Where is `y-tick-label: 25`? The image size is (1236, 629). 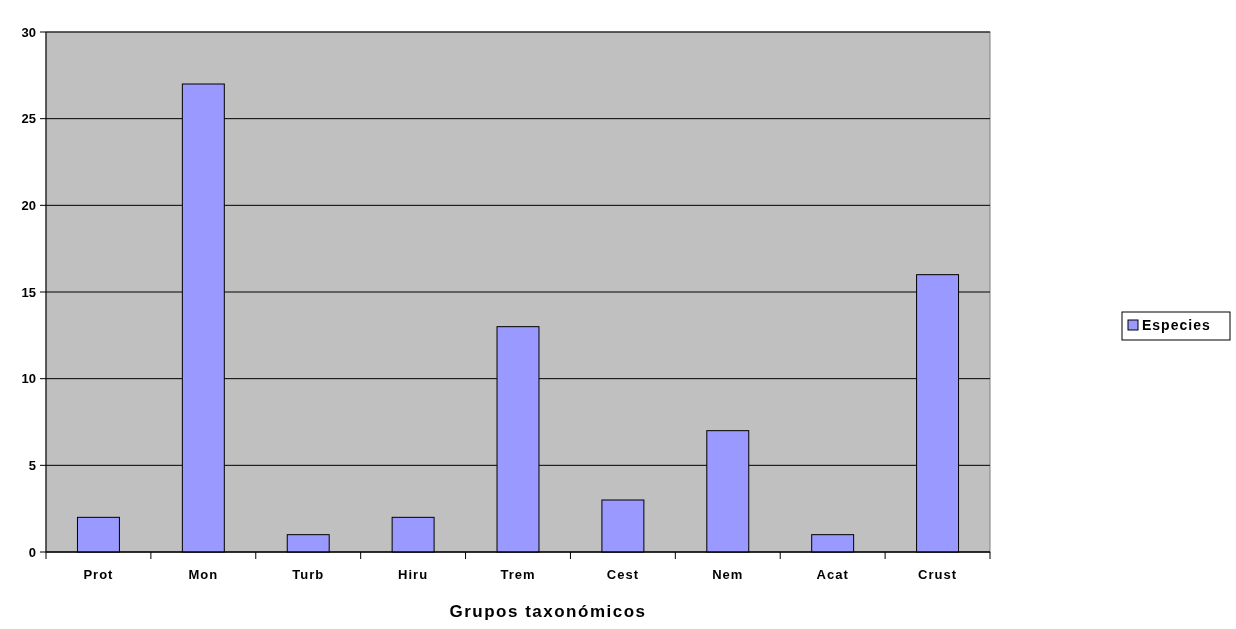
y-tick-label: 25 is located at coordinates (28, 119).